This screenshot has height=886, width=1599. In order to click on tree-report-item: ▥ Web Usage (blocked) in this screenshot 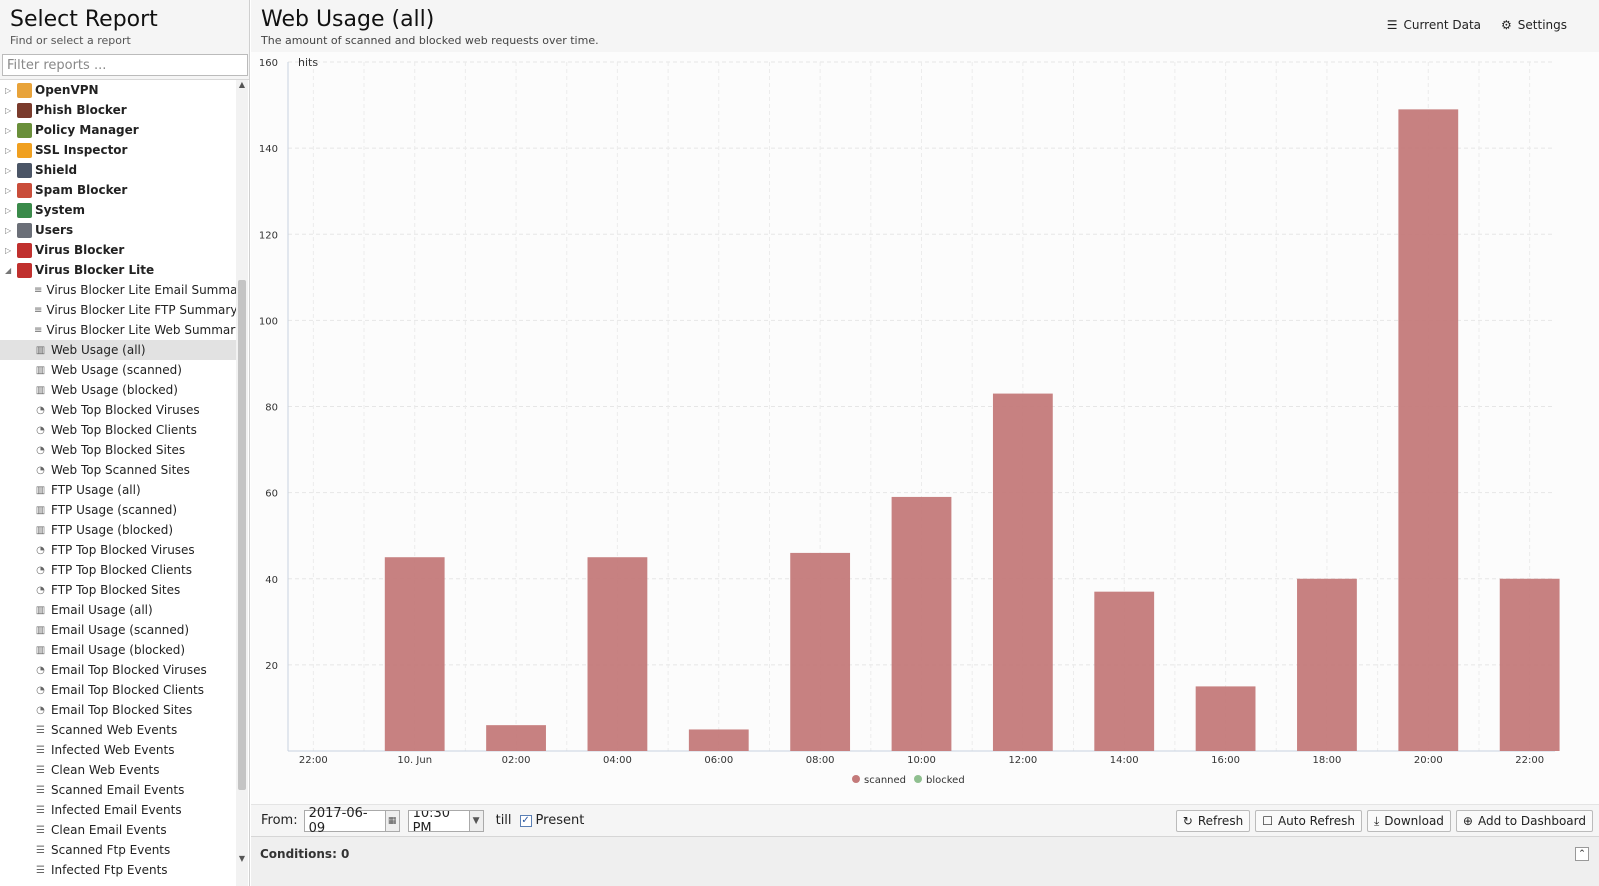, I will do `click(118, 390)`.